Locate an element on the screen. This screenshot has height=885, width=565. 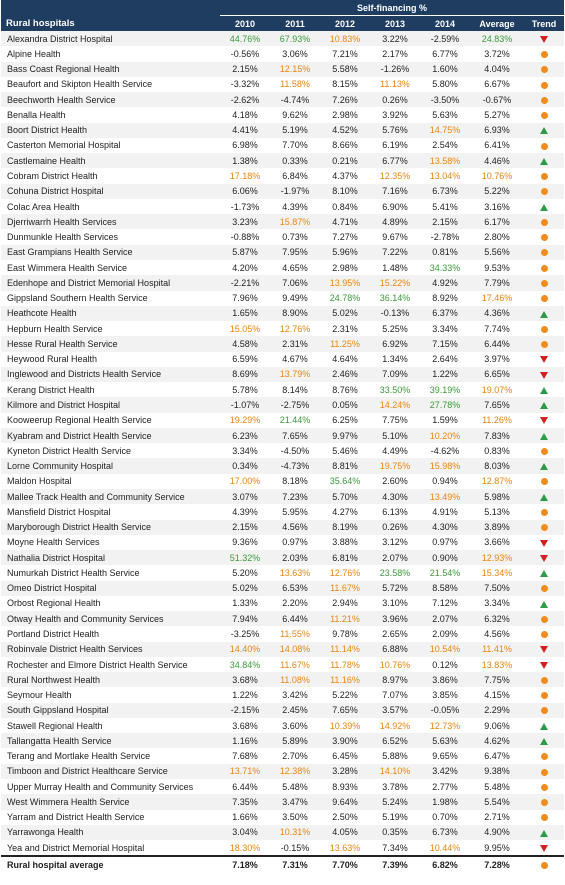
average-cell: 3.16% is located at coordinates (497, 206).